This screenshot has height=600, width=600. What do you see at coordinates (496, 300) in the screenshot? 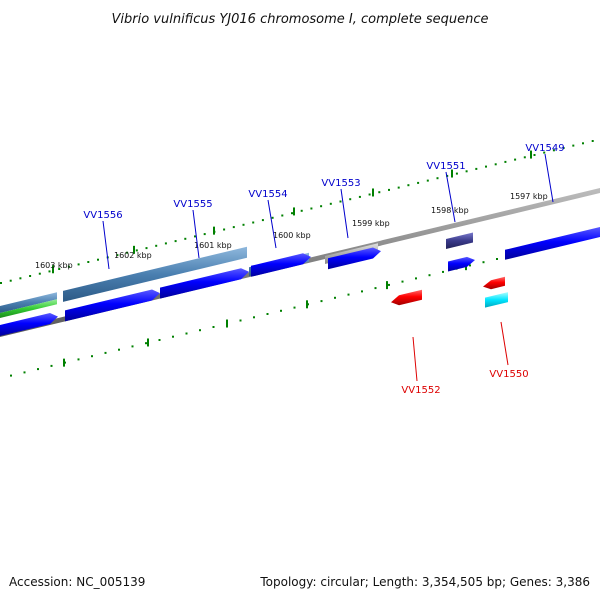
I see `feature-cyan` at bounding box center [496, 300].